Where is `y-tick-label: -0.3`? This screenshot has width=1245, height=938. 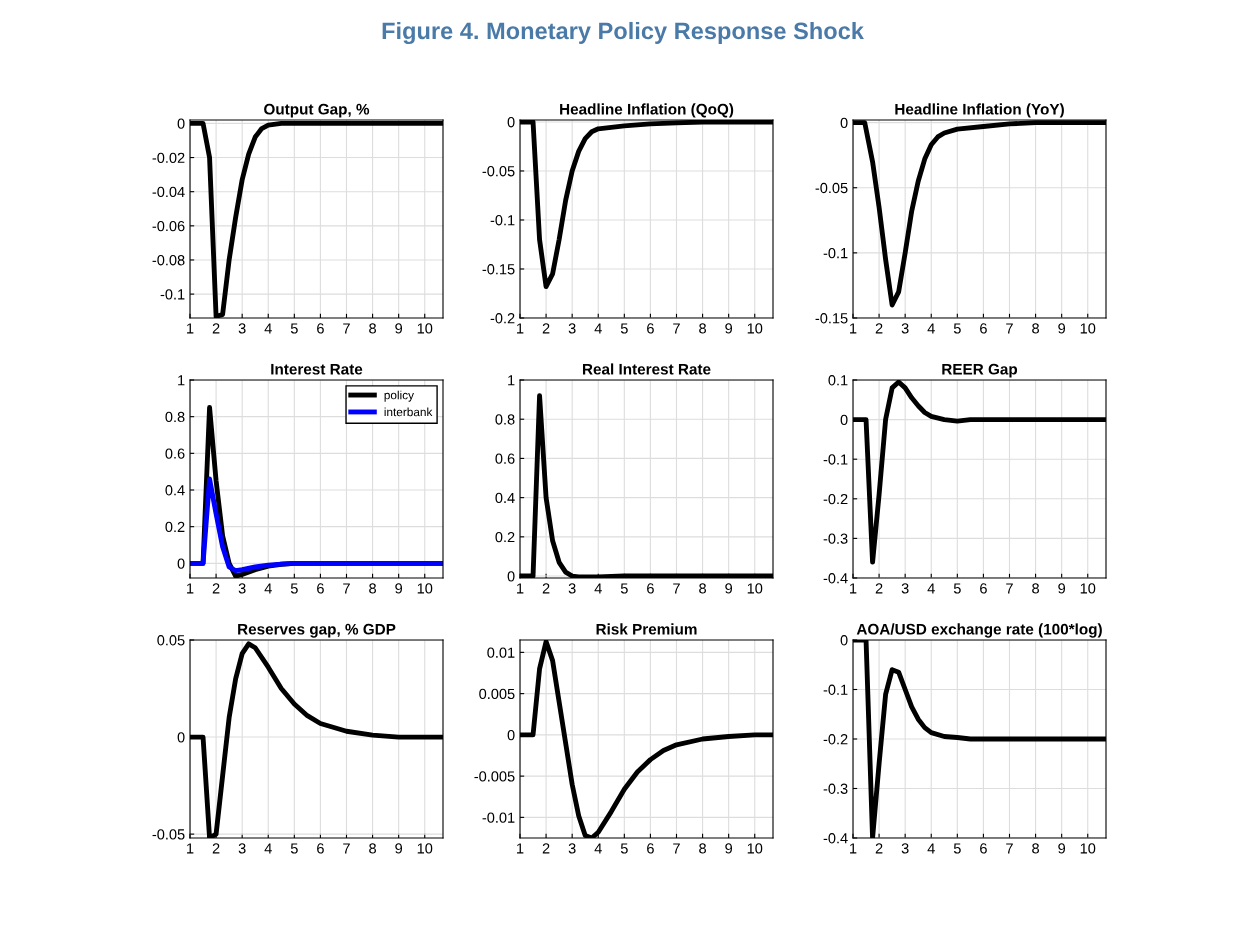
y-tick-label: -0.3 is located at coordinates (835, 538).